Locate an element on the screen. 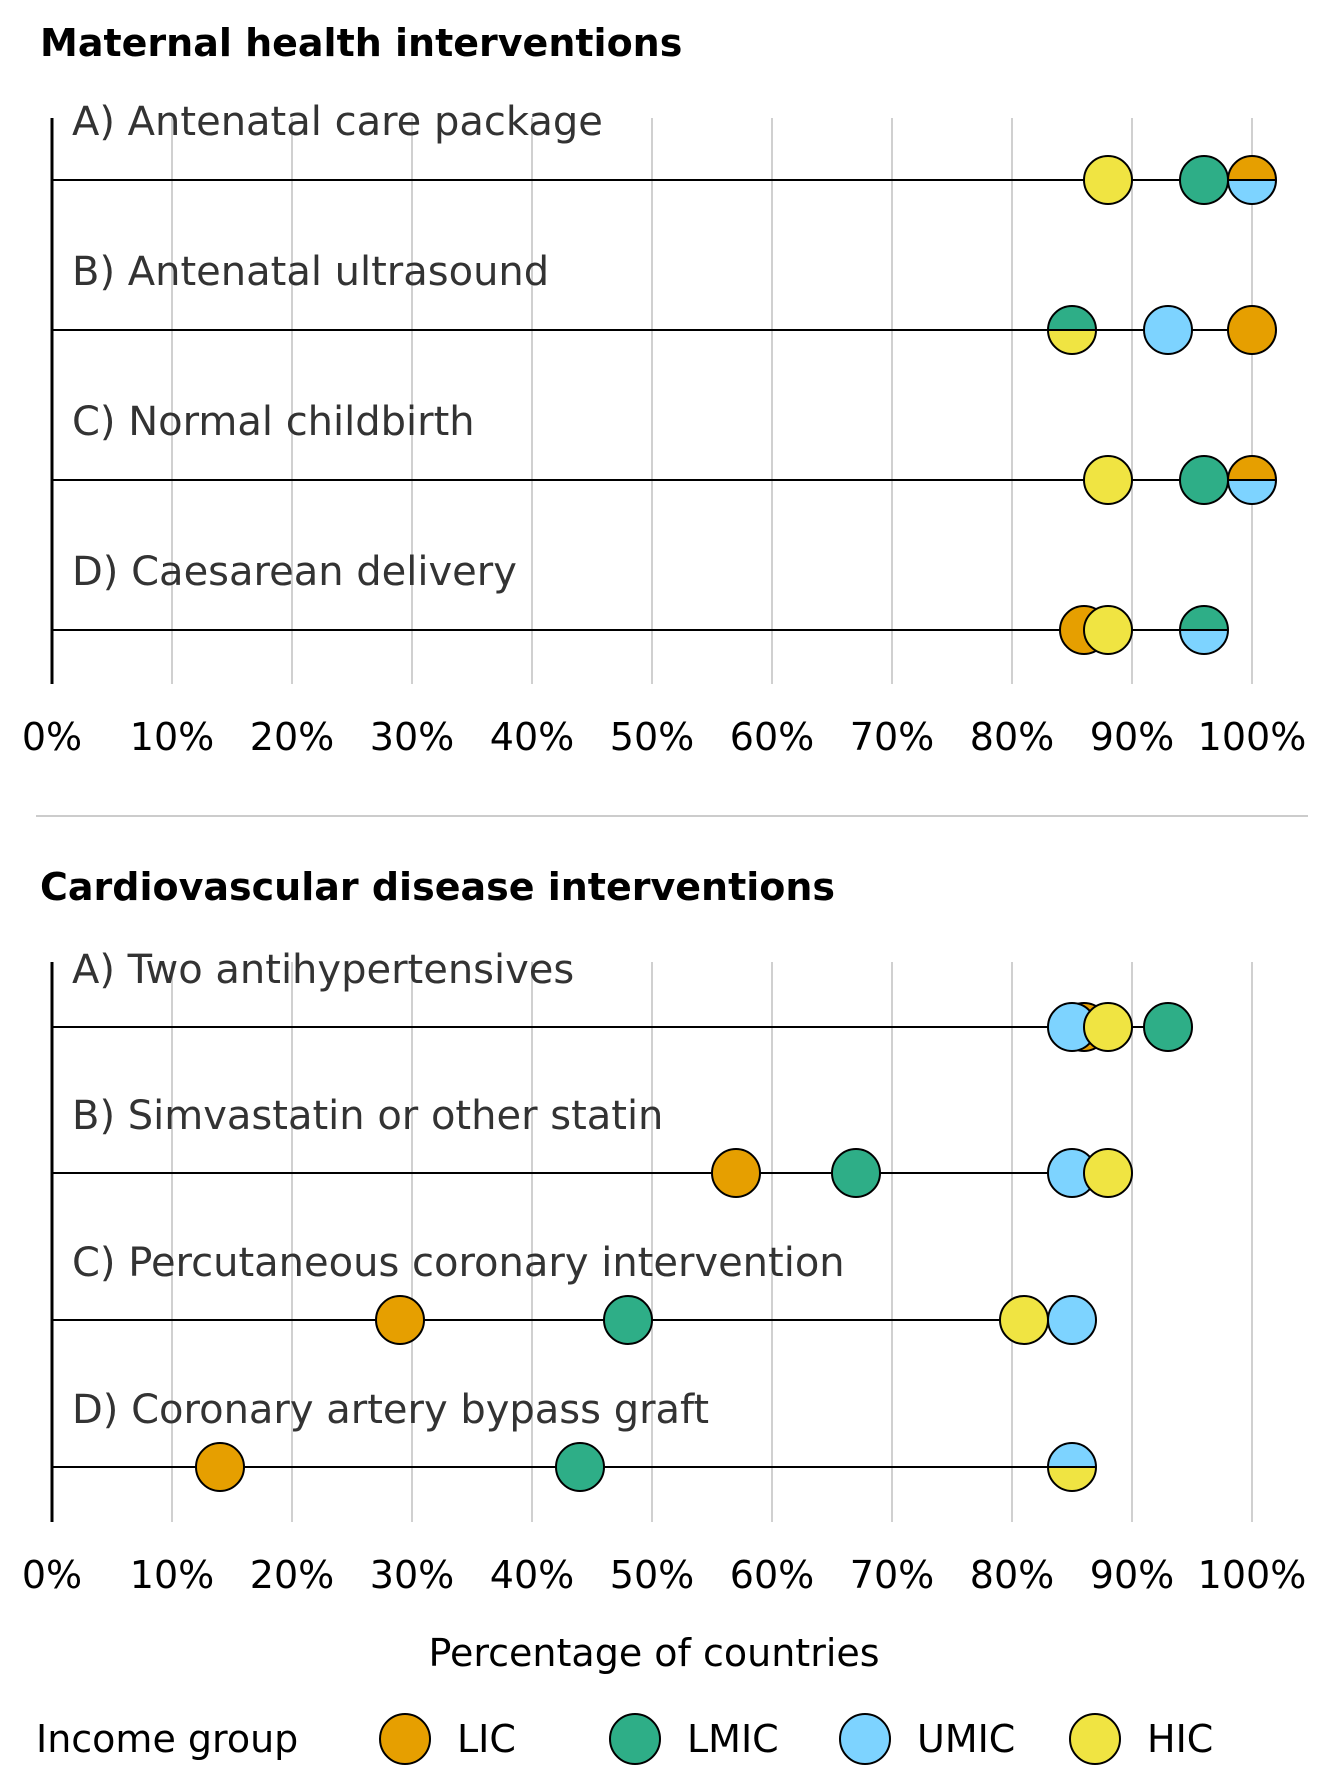  panel-title: Maternal health interventions is located at coordinates (361, 43).